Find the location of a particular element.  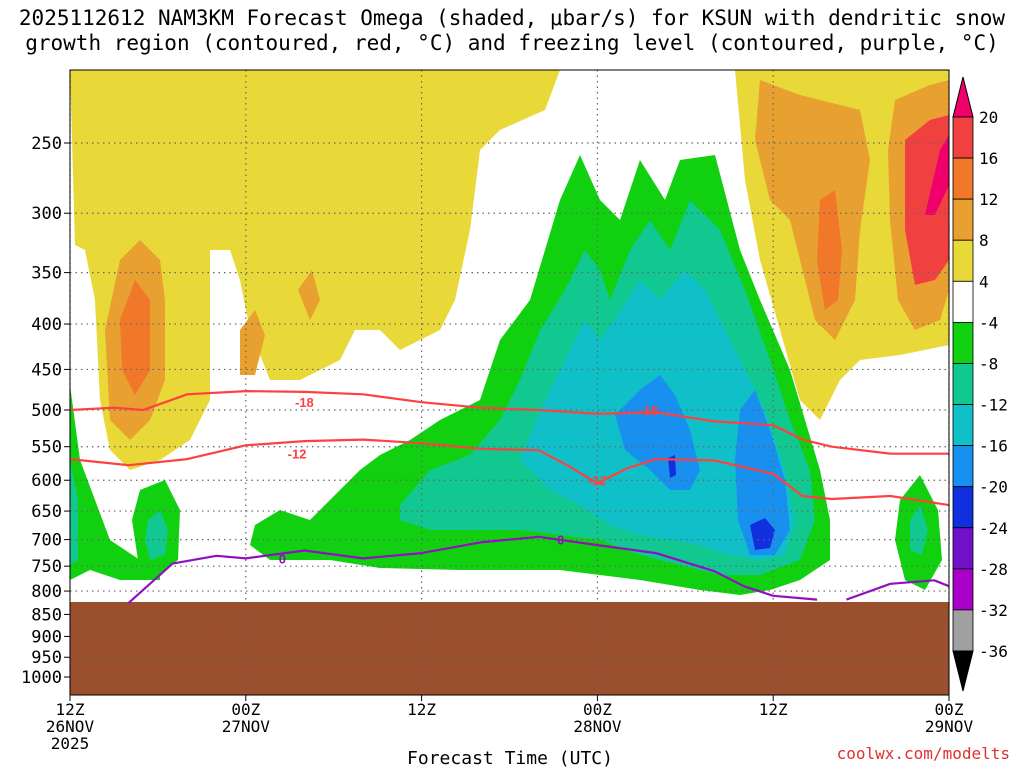

colorbar-label: -36 is located at coordinates (993, 651).